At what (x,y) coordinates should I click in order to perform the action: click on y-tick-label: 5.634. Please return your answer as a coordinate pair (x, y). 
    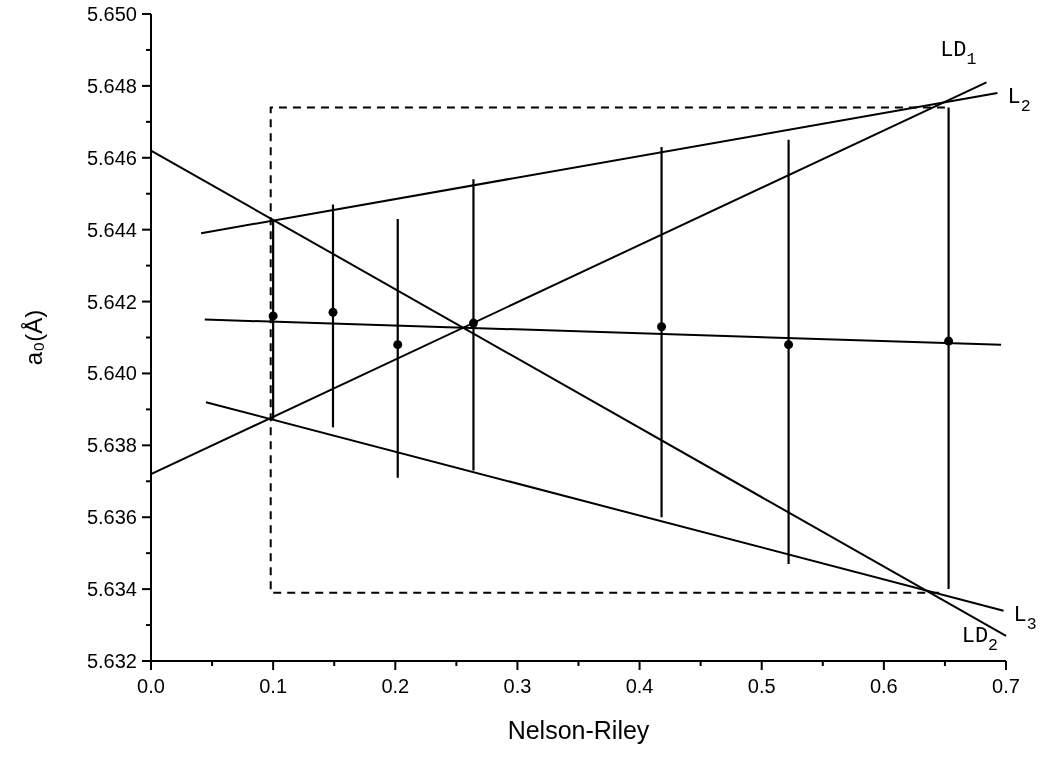
    Looking at the image, I should click on (111, 589).